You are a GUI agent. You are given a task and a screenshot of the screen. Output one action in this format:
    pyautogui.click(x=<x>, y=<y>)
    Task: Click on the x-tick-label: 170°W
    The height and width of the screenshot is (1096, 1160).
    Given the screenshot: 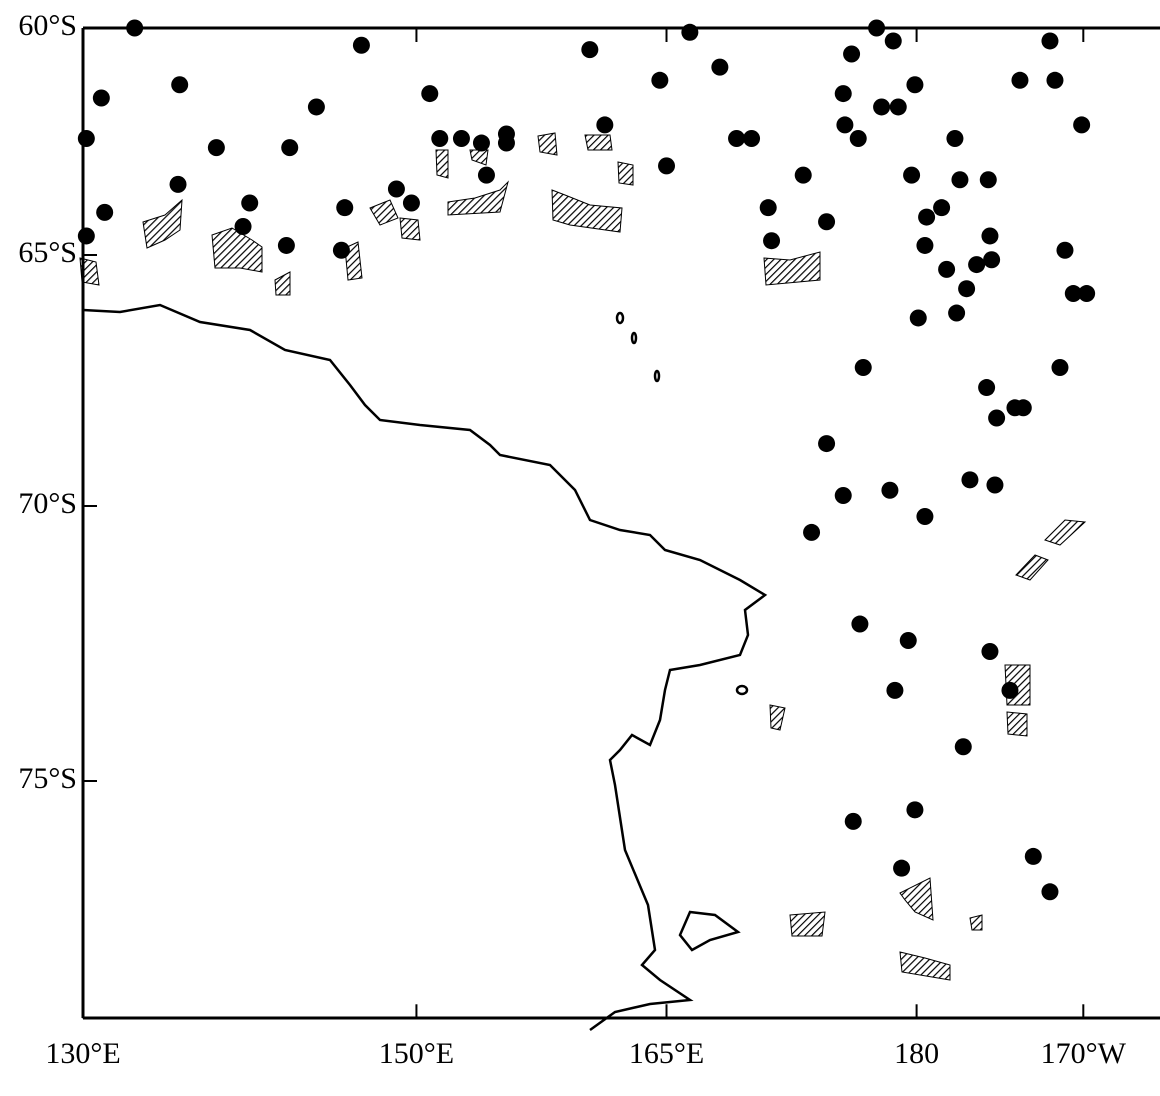 What is the action you would take?
    pyautogui.click(x=1084, y=1053)
    